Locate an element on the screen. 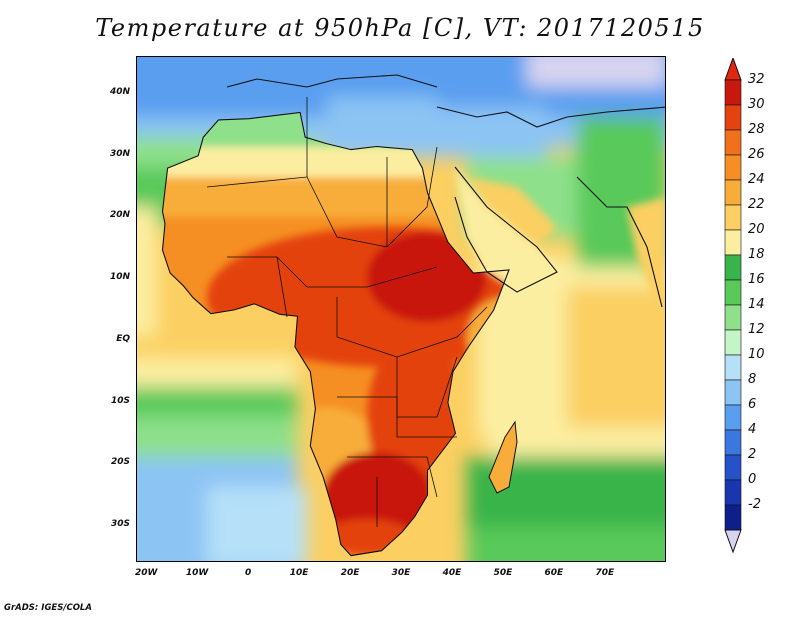 This screenshot has height=618, width=800. lon-tick-label: 50E is located at coordinates (503, 573).